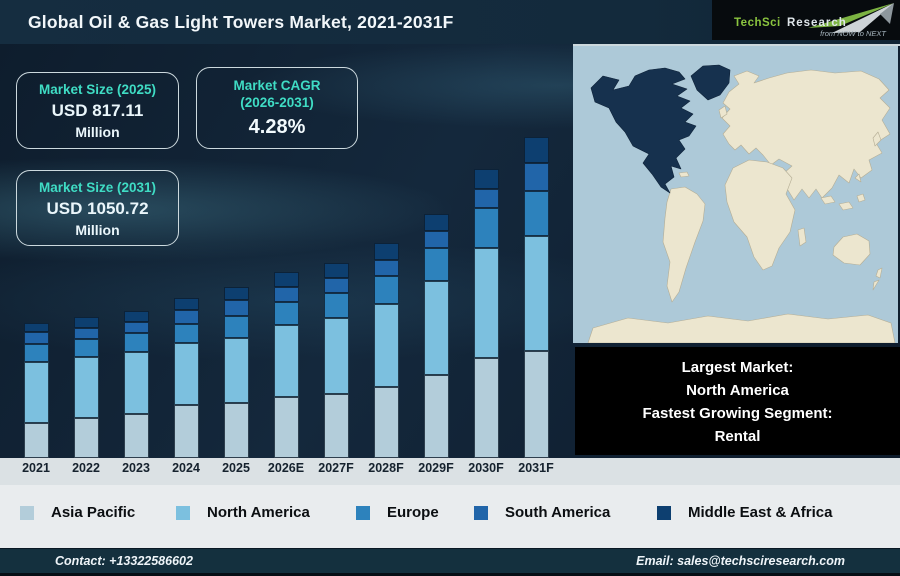 This screenshot has width=900, height=576. I want to click on bar-2021, so click(36, 390).